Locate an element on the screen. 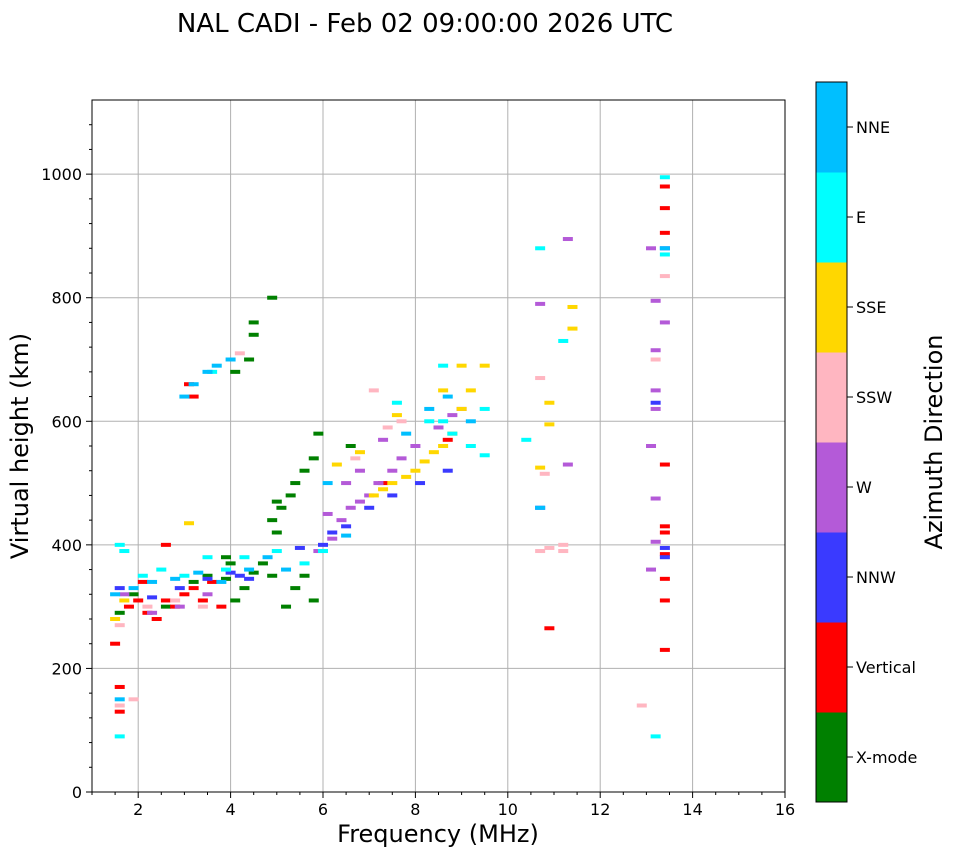 This screenshot has width=958, height=857. x-tick-label: 2 is located at coordinates (138, 809).